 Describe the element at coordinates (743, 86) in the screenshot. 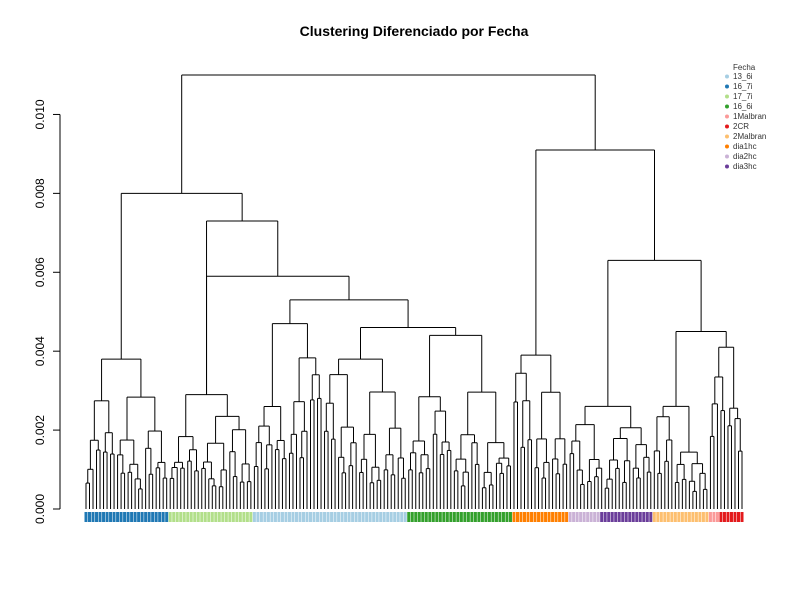

I see `legend-item-label: 16_7i` at that location.